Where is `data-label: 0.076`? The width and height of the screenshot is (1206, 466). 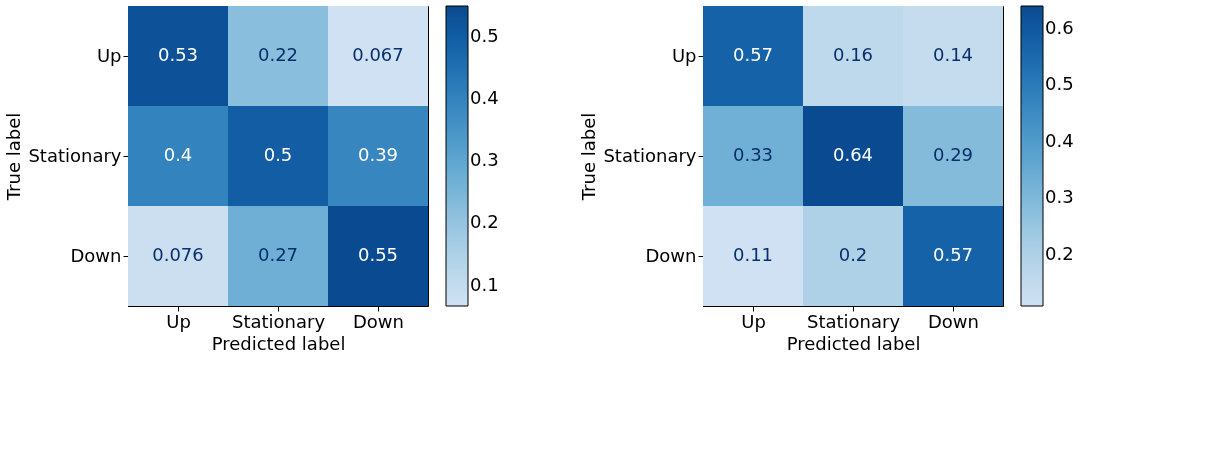 data-label: 0.076 is located at coordinates (178, 254).